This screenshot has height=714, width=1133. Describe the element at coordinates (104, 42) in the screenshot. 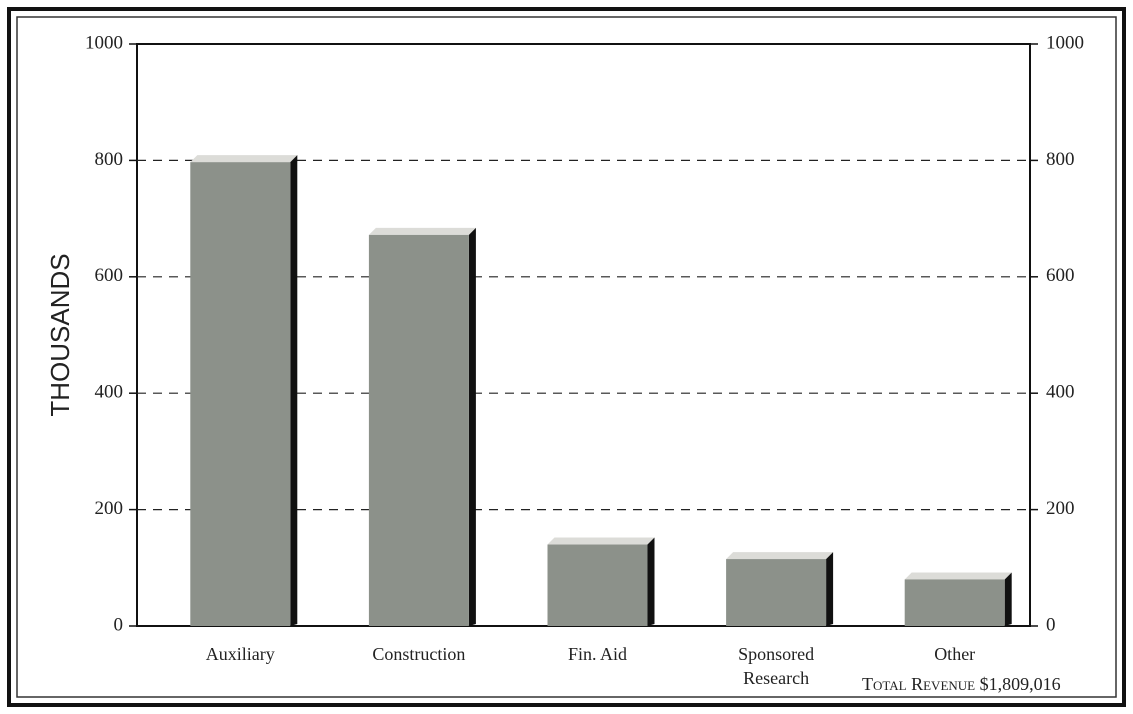

I see `y-tick-label: 1000` at that location.